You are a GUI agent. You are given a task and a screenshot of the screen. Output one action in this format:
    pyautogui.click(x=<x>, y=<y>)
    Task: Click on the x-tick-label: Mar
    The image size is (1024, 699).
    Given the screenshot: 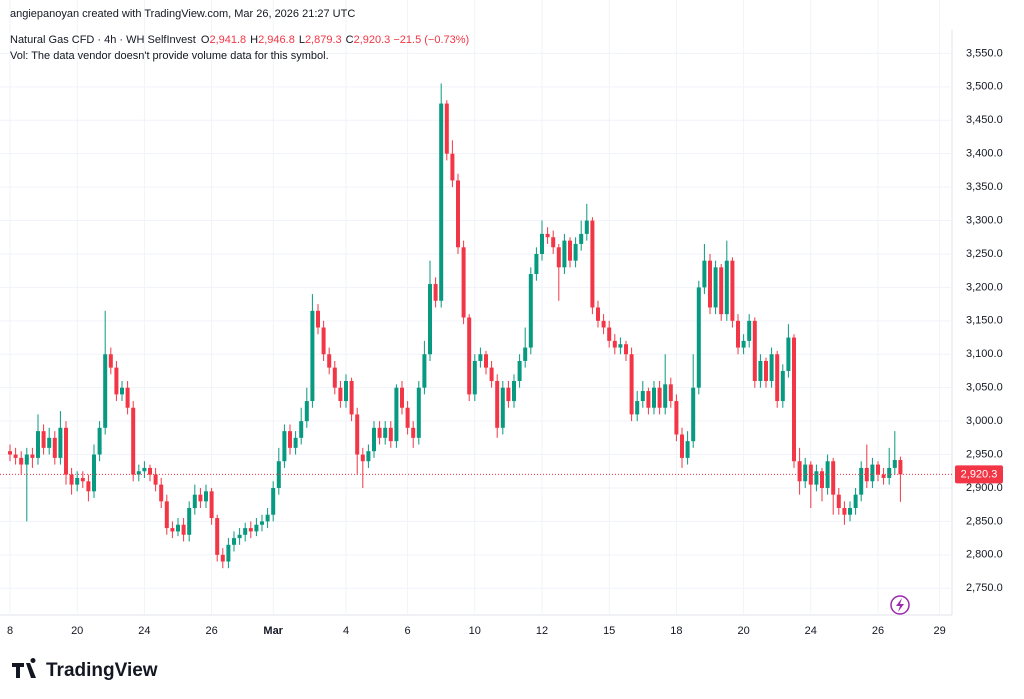 What is the action you would take?
    pyautogui.click(x=273, y=631)
    